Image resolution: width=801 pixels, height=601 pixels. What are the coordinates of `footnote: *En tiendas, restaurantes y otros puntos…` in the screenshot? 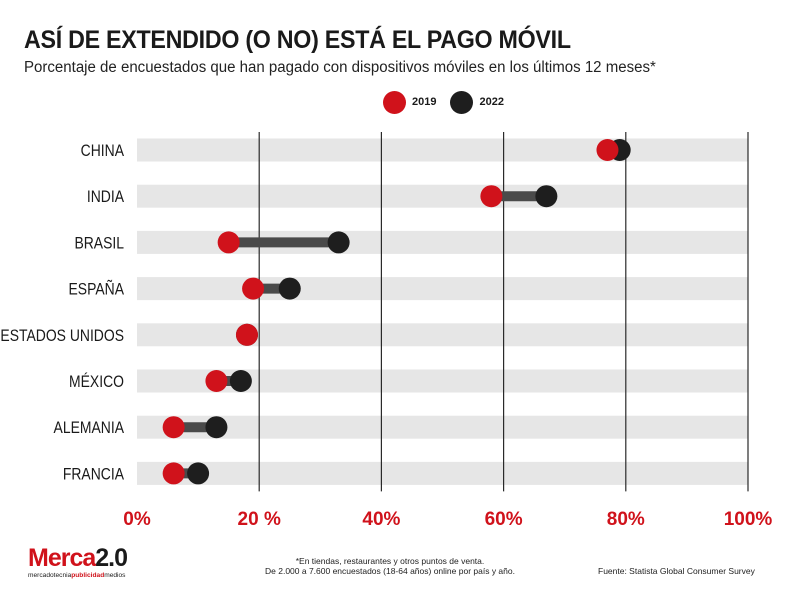 It's located at (390, 566).